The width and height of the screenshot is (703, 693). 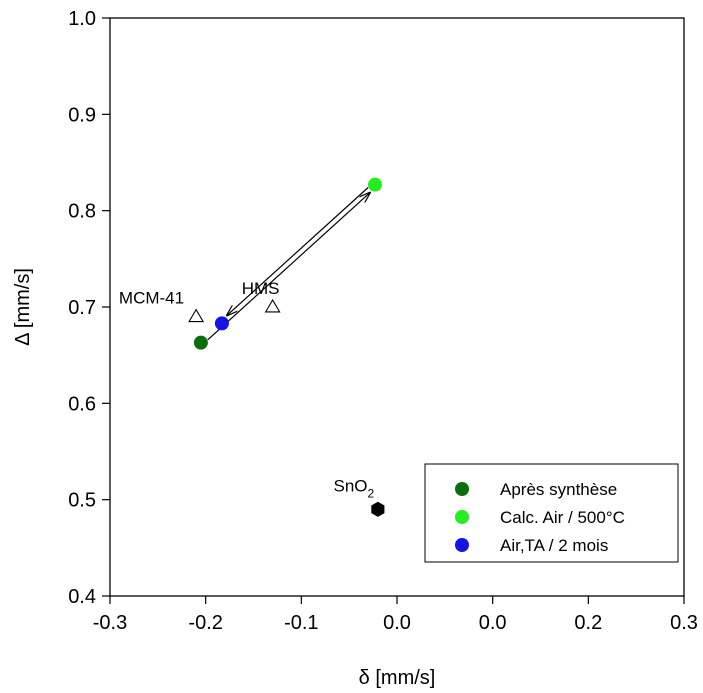 What do you see at coordinates (82, 597) in the screenshot?
I see `y-tick-label: 0.4` at bounding box center [82, 597].